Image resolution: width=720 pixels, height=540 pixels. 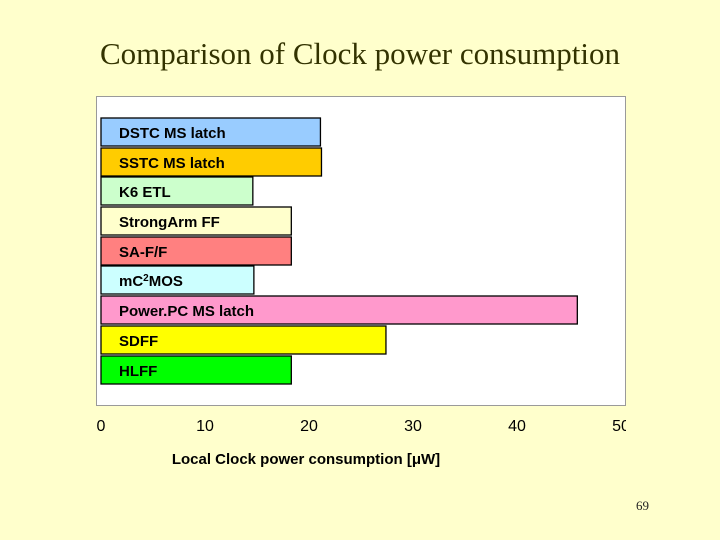 I want to click on bar-label-9: HLFF, so click(x=138, y=371).